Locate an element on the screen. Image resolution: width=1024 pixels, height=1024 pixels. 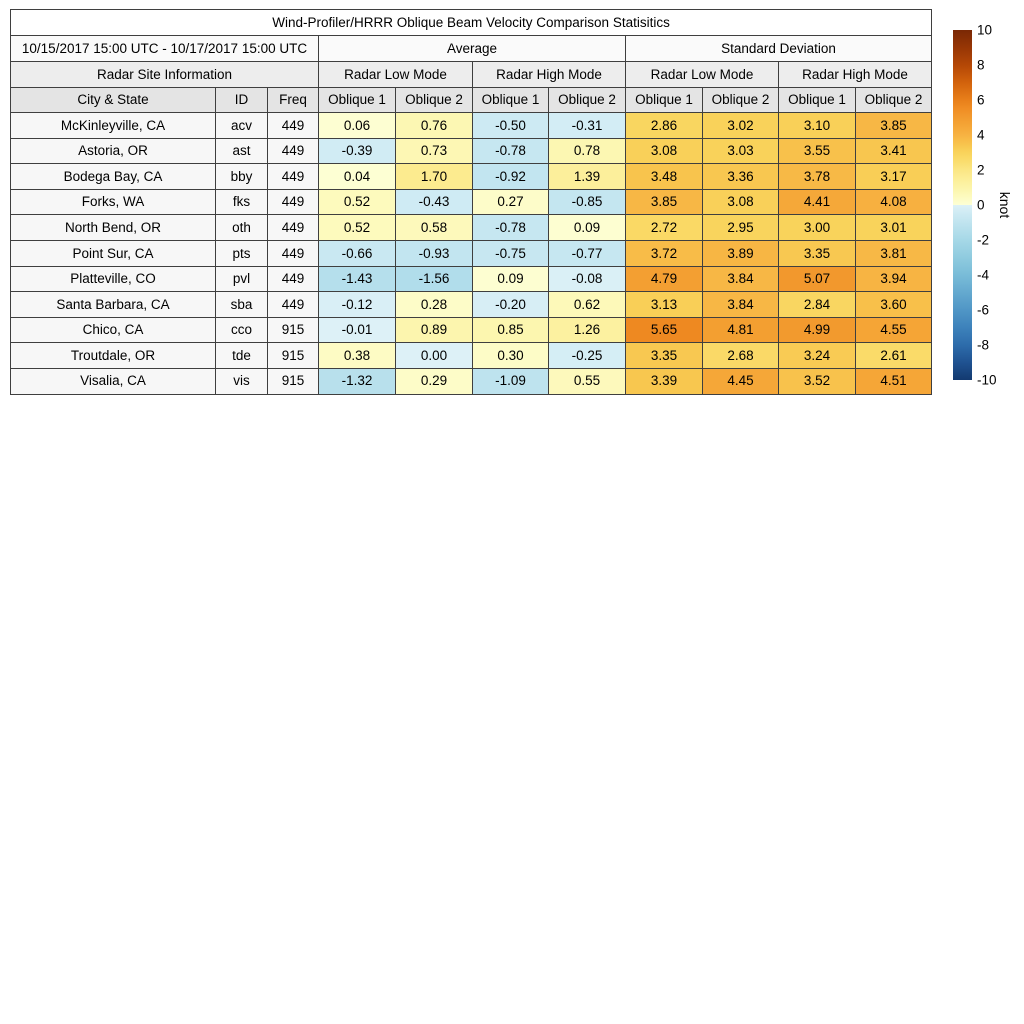
cell-value: 0.73 is located at coordinates (434, 151).